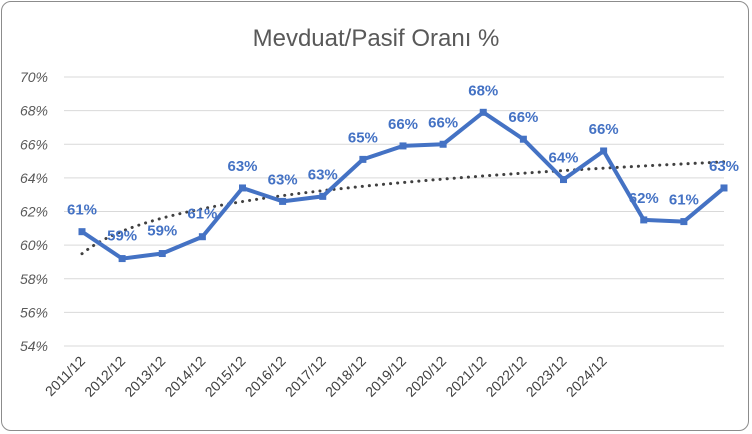  What do you see at coordinates (385, 376) in the screenshot?
I see `x-tick-label: 2019/12` at bounding box center [385, 376].